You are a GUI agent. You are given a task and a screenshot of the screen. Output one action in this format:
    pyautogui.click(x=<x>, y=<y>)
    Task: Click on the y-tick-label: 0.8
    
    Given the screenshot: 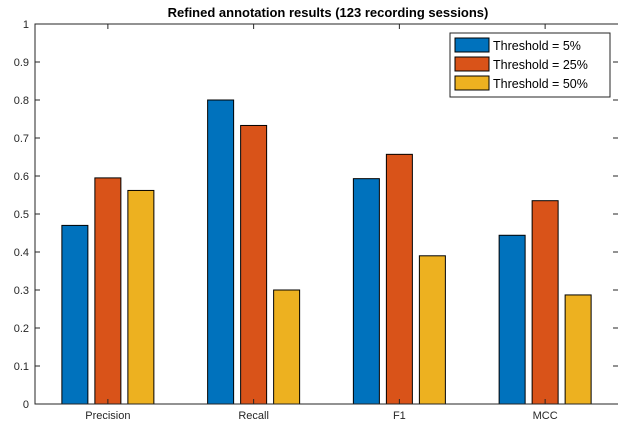 What is the action you would take?
    pyautogui.click(x=21, y=101)
    